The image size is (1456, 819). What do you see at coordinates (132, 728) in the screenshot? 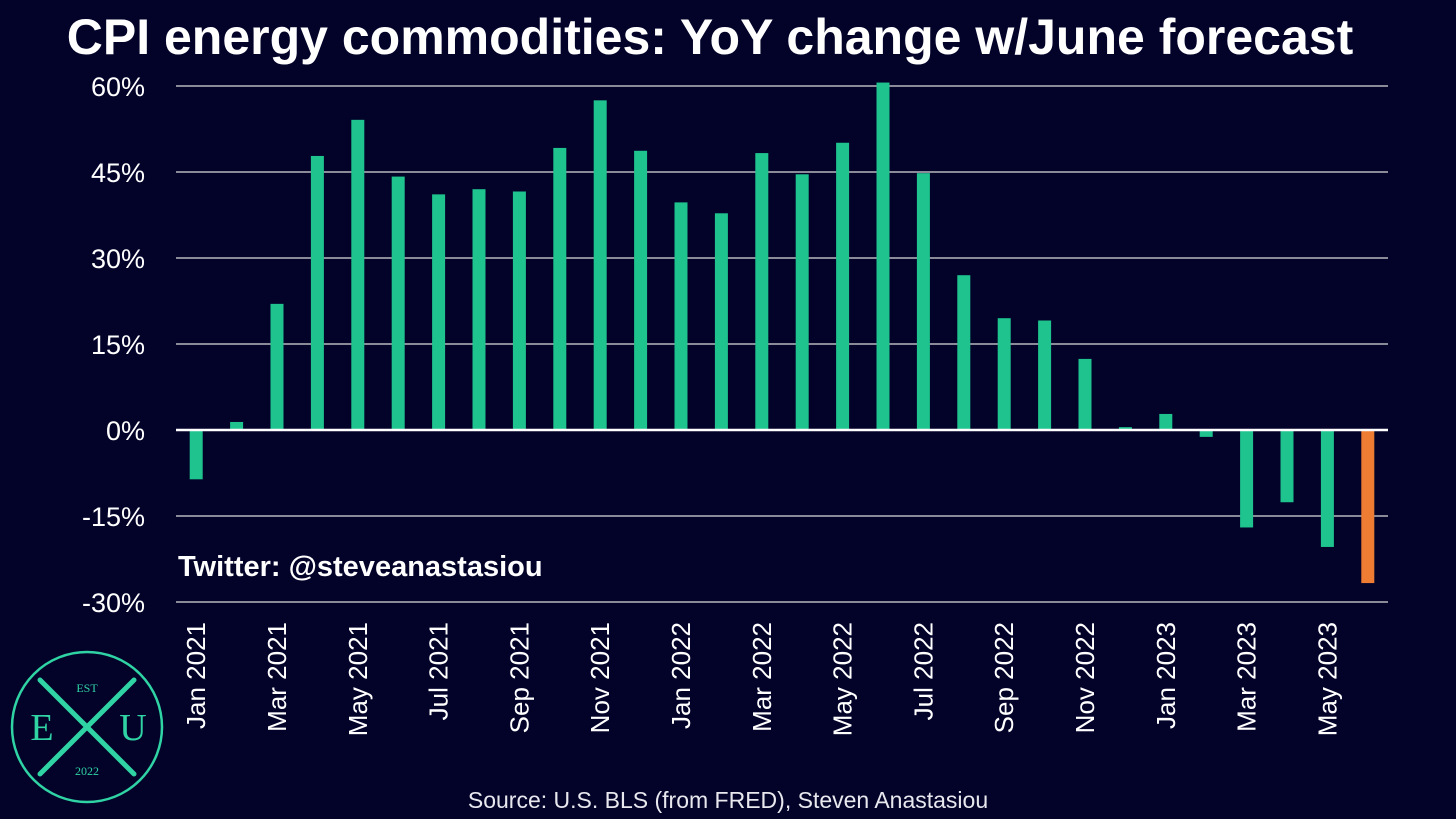
I see `logo-letter-u: U` at bounding box center [132, 728].